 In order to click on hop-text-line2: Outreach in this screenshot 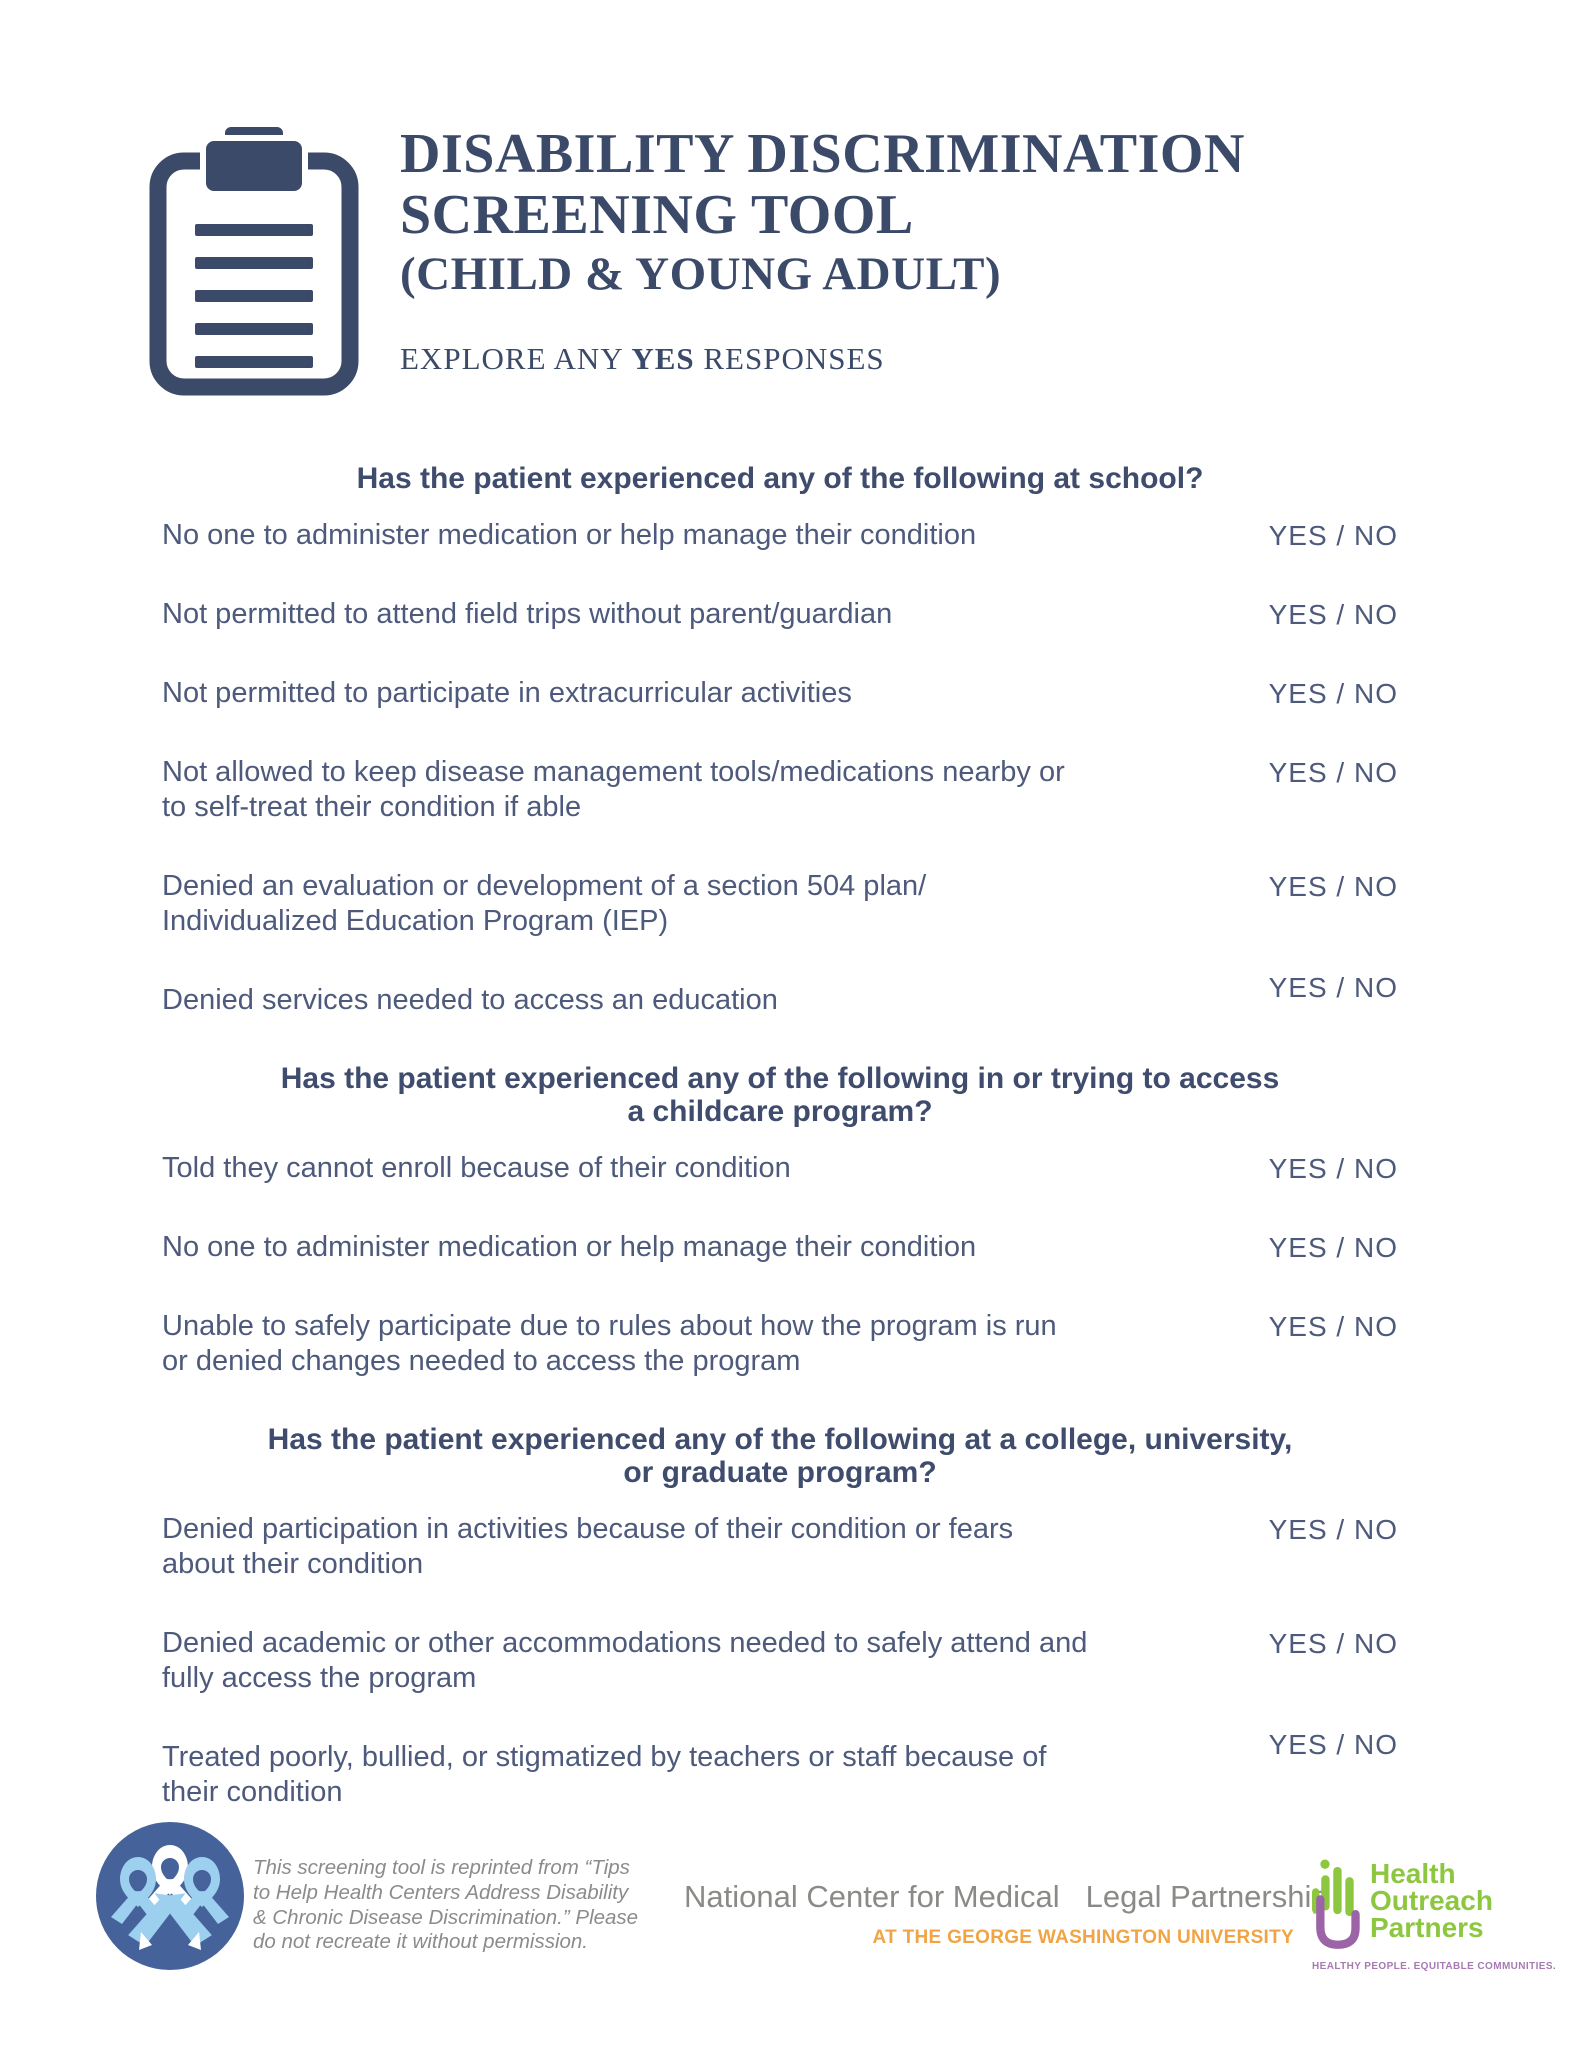, I will do `click(1431, 1900)`.